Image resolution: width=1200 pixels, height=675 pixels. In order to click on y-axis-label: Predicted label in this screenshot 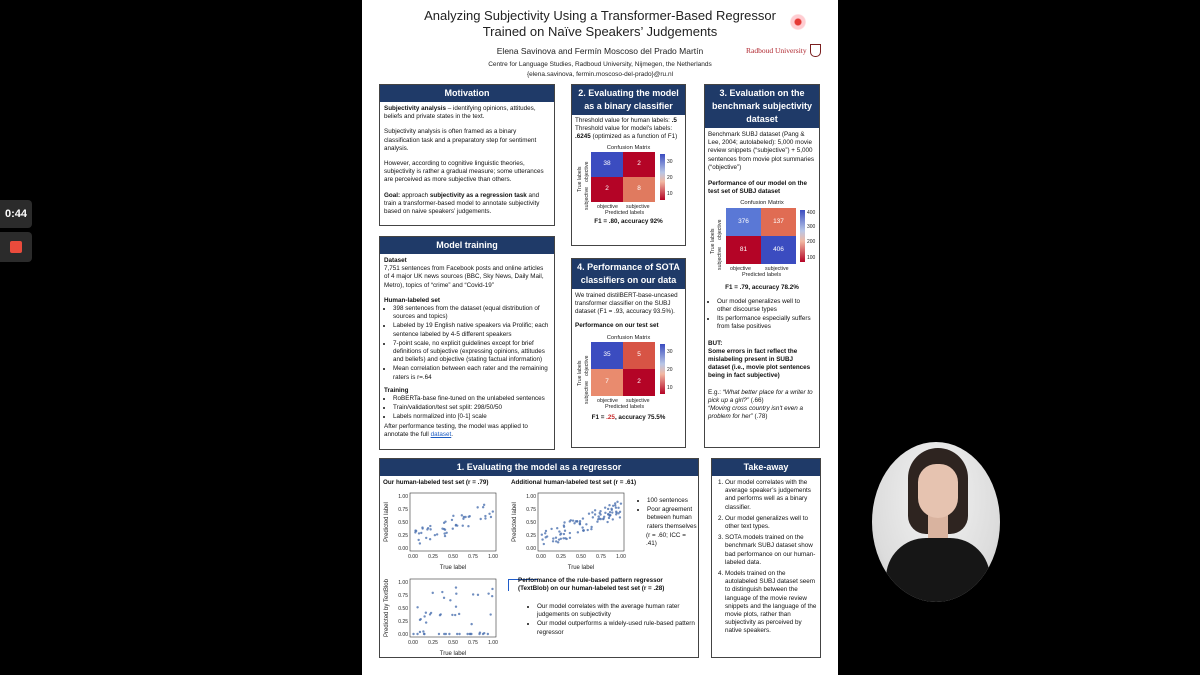, I will do `click(515, 522)`.